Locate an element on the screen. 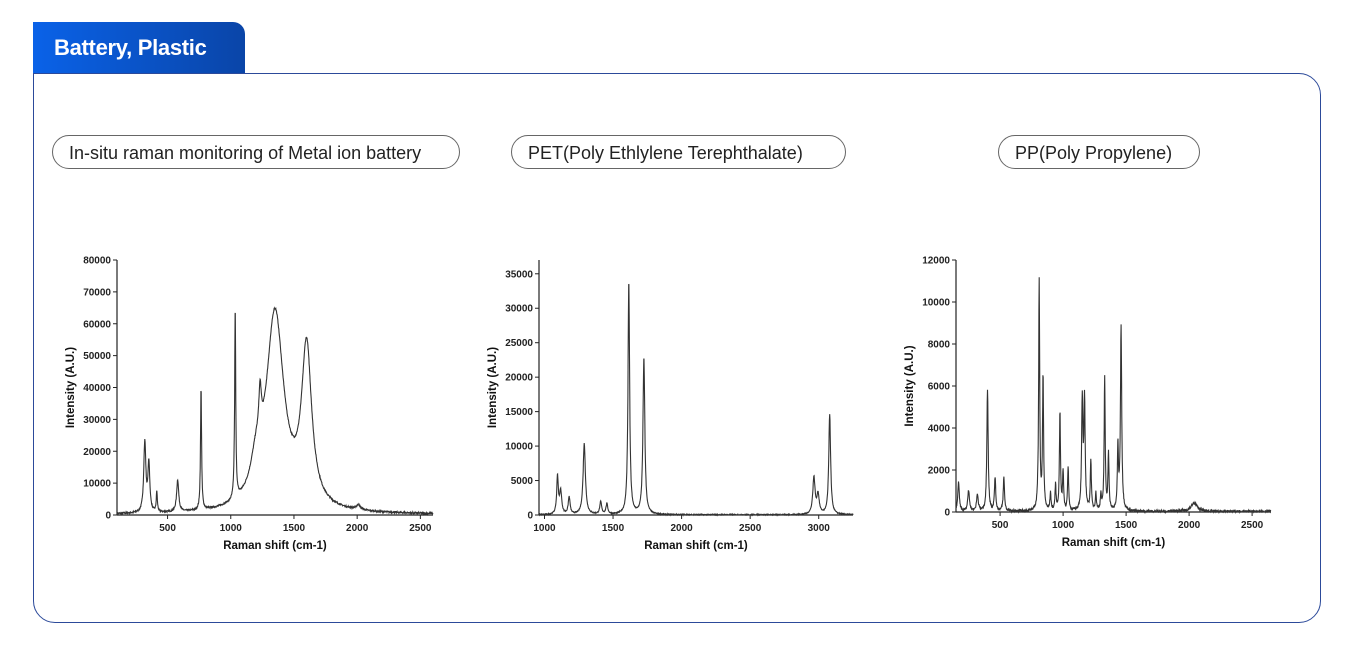  y-tick-label: 60000 is located at coordinates (97, 324).